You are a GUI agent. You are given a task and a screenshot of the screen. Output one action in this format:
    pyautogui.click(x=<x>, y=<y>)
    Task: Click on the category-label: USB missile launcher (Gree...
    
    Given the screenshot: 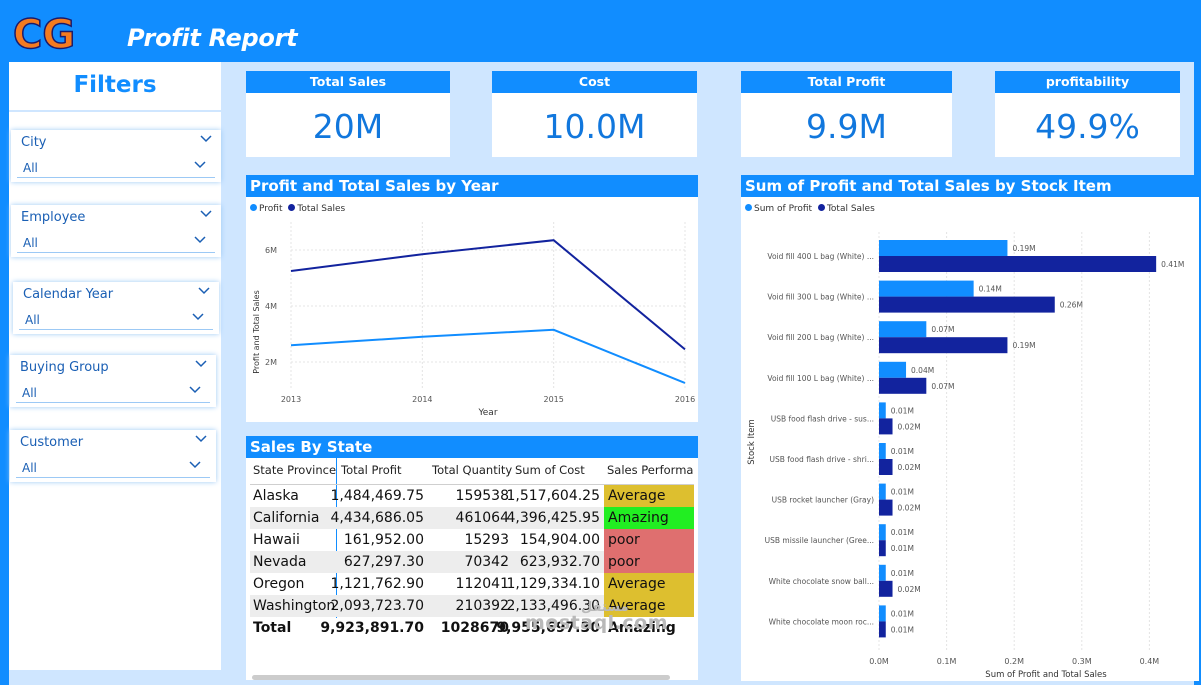 What is the action you would take?
    pyautogui.click(x=819, y=540)
    